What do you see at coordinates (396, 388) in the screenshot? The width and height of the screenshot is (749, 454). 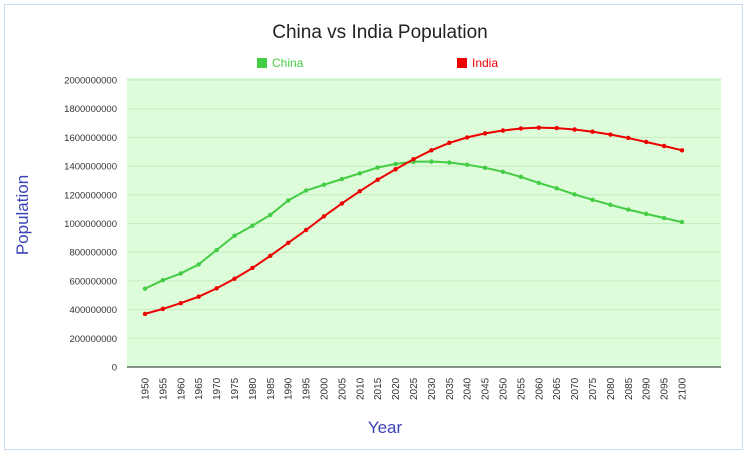 I see `x-tick-label: 2020` at bounding box center [396, 388].